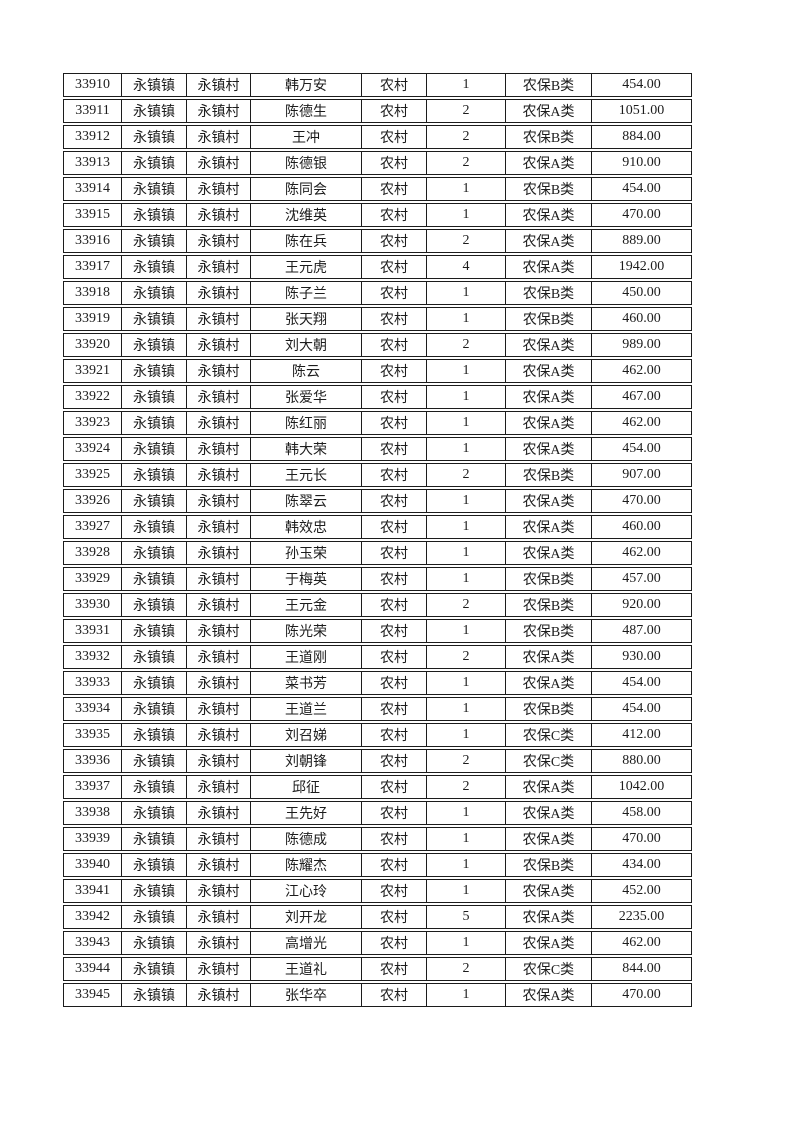  I want to click on cell-amount: 470.00, so click(642, 501).